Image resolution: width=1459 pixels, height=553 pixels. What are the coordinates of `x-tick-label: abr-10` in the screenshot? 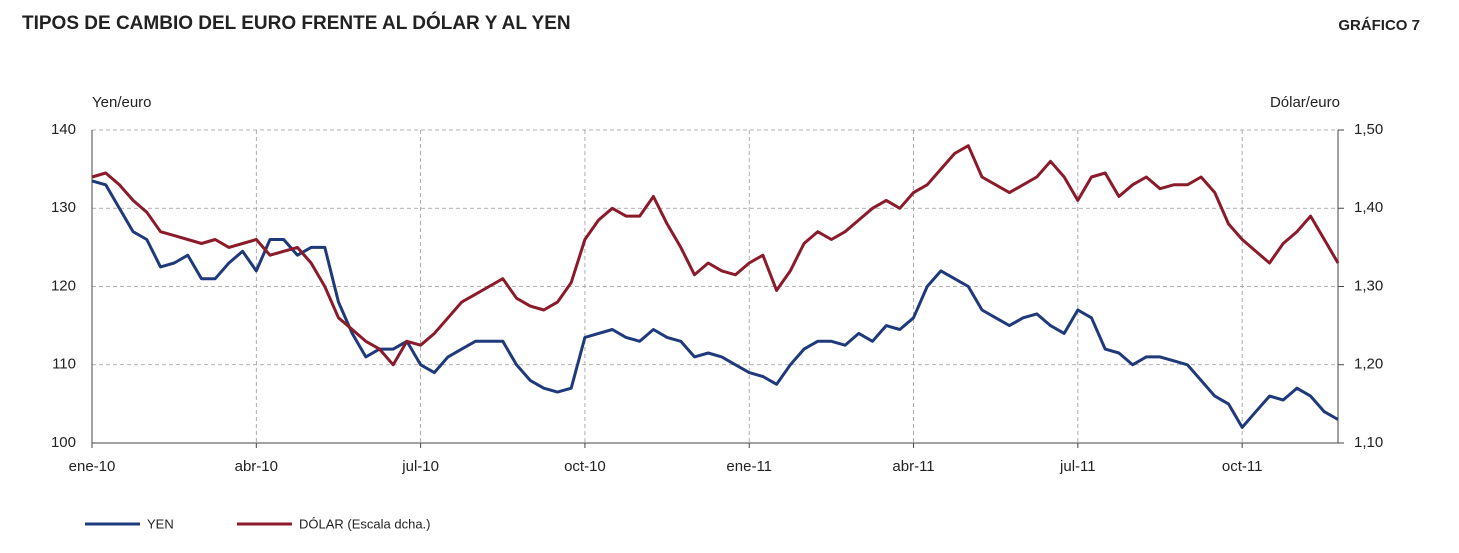 It's located at (256, 466).